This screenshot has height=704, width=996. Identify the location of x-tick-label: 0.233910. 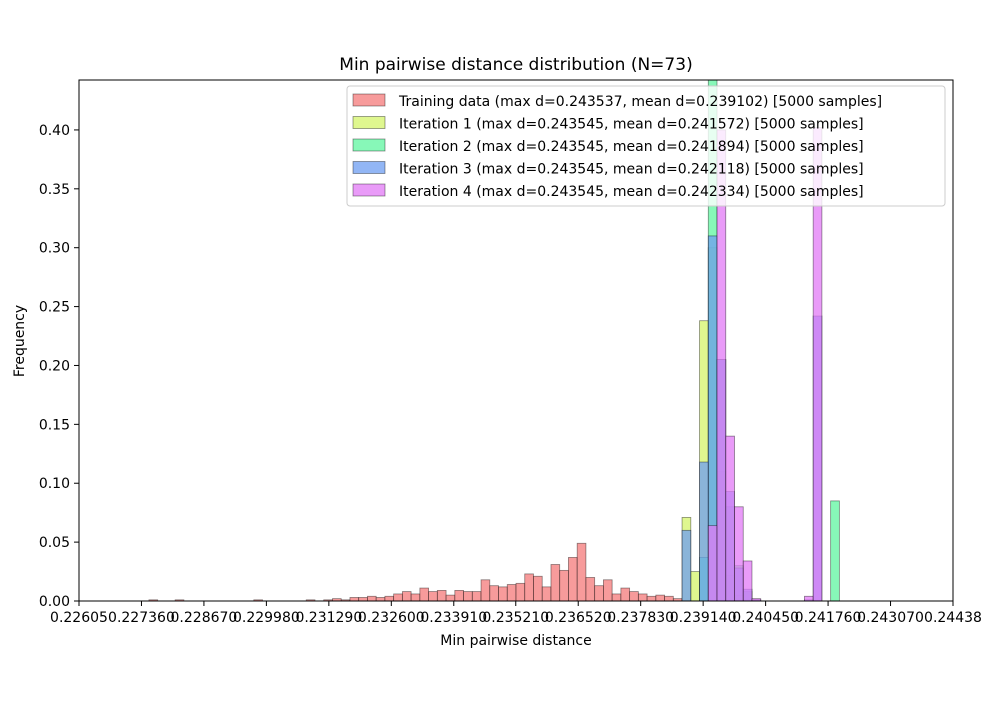
(453, 618).